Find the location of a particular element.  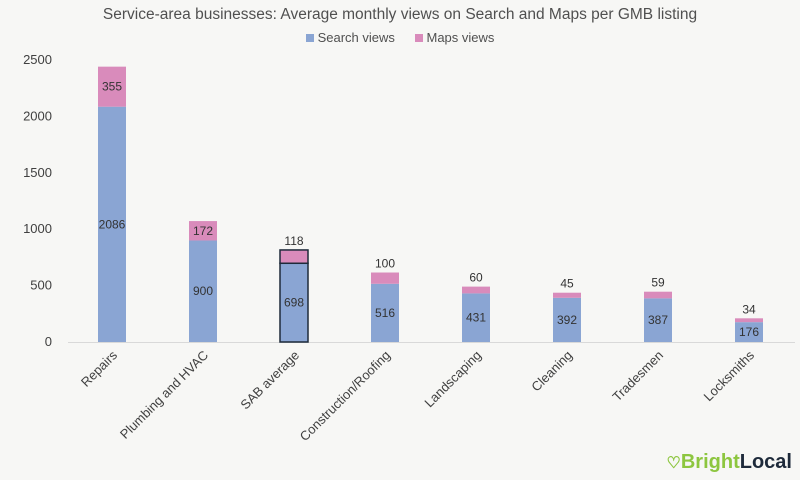

x-tick-label: Plumbing and HVAC is located at coordinates (164, 395).